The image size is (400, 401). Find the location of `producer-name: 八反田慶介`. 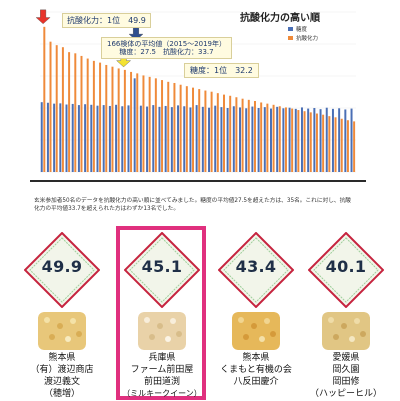

producer-name: 八反田慶介 is located at coordinates (256, 381).